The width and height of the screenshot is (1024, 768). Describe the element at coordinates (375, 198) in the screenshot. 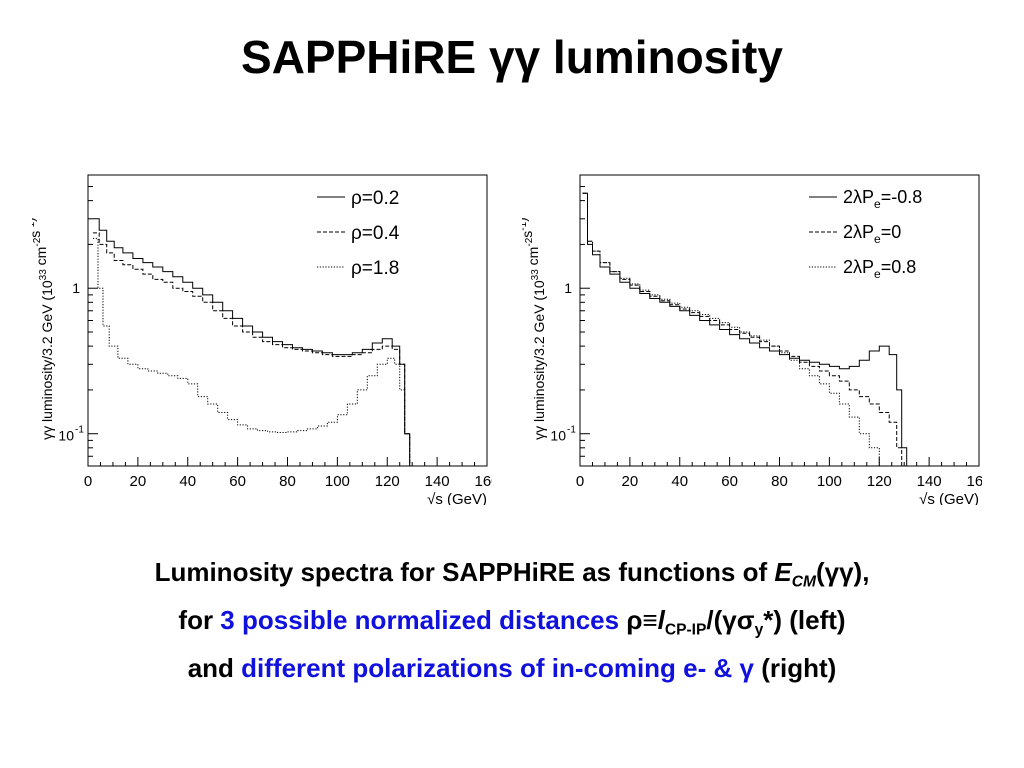

I see `legend-label: ρ=0.2` at that location.